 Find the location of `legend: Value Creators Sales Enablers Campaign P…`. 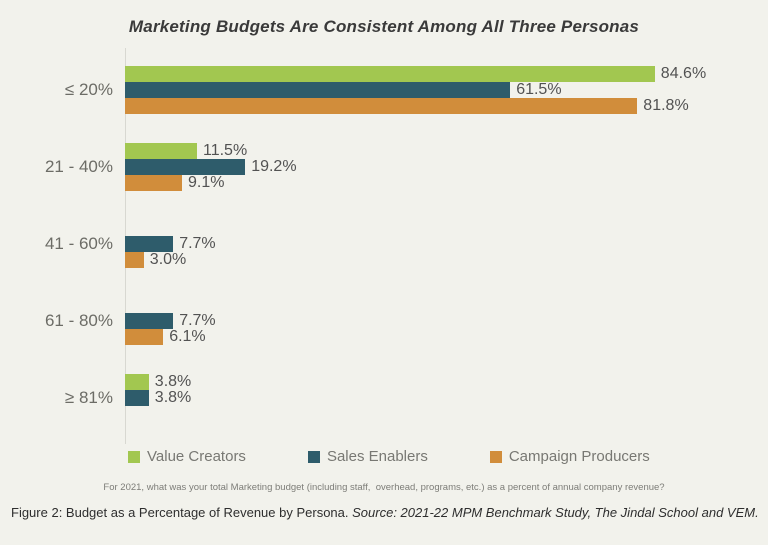

legend: Value Creators Sales Enablers Campaign P… is located at coordinates (384, 456).